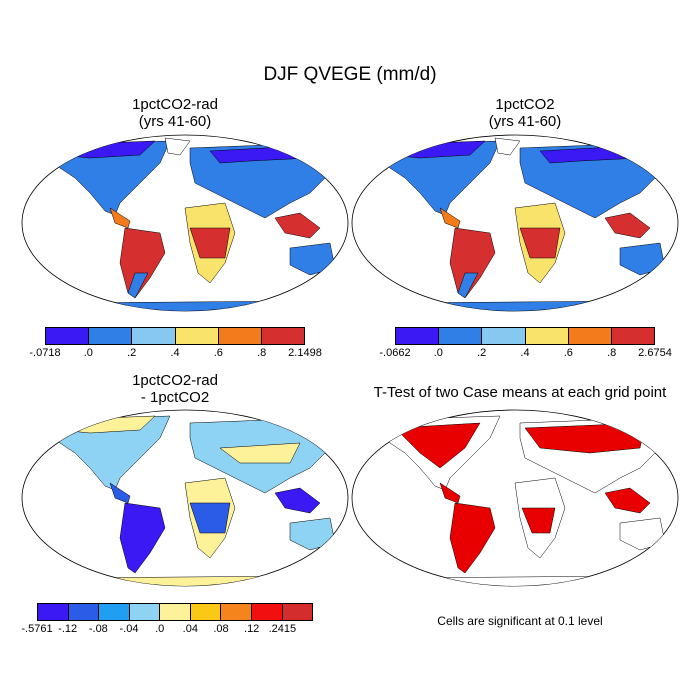 The height and width of the screenshot is (700, 700). I want to click on panel2-title-line1: 1pctCO2, so click(525, 104).